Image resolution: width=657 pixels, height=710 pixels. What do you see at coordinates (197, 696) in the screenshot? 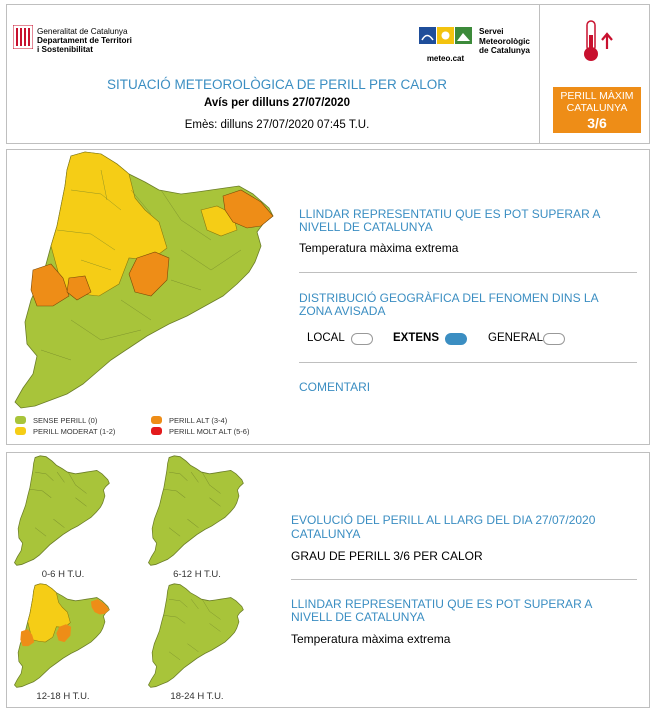
I see `map-label-18-24: 18-24 H T.U.` at bounding box center [197, 696].